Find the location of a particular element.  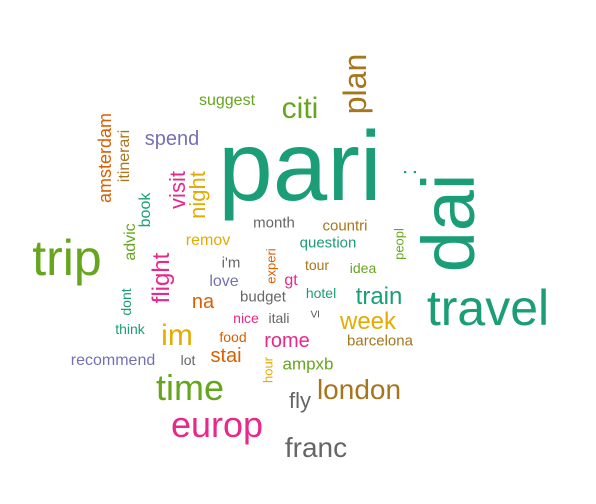

word-pari: pari is located at coordinates (300, 166).